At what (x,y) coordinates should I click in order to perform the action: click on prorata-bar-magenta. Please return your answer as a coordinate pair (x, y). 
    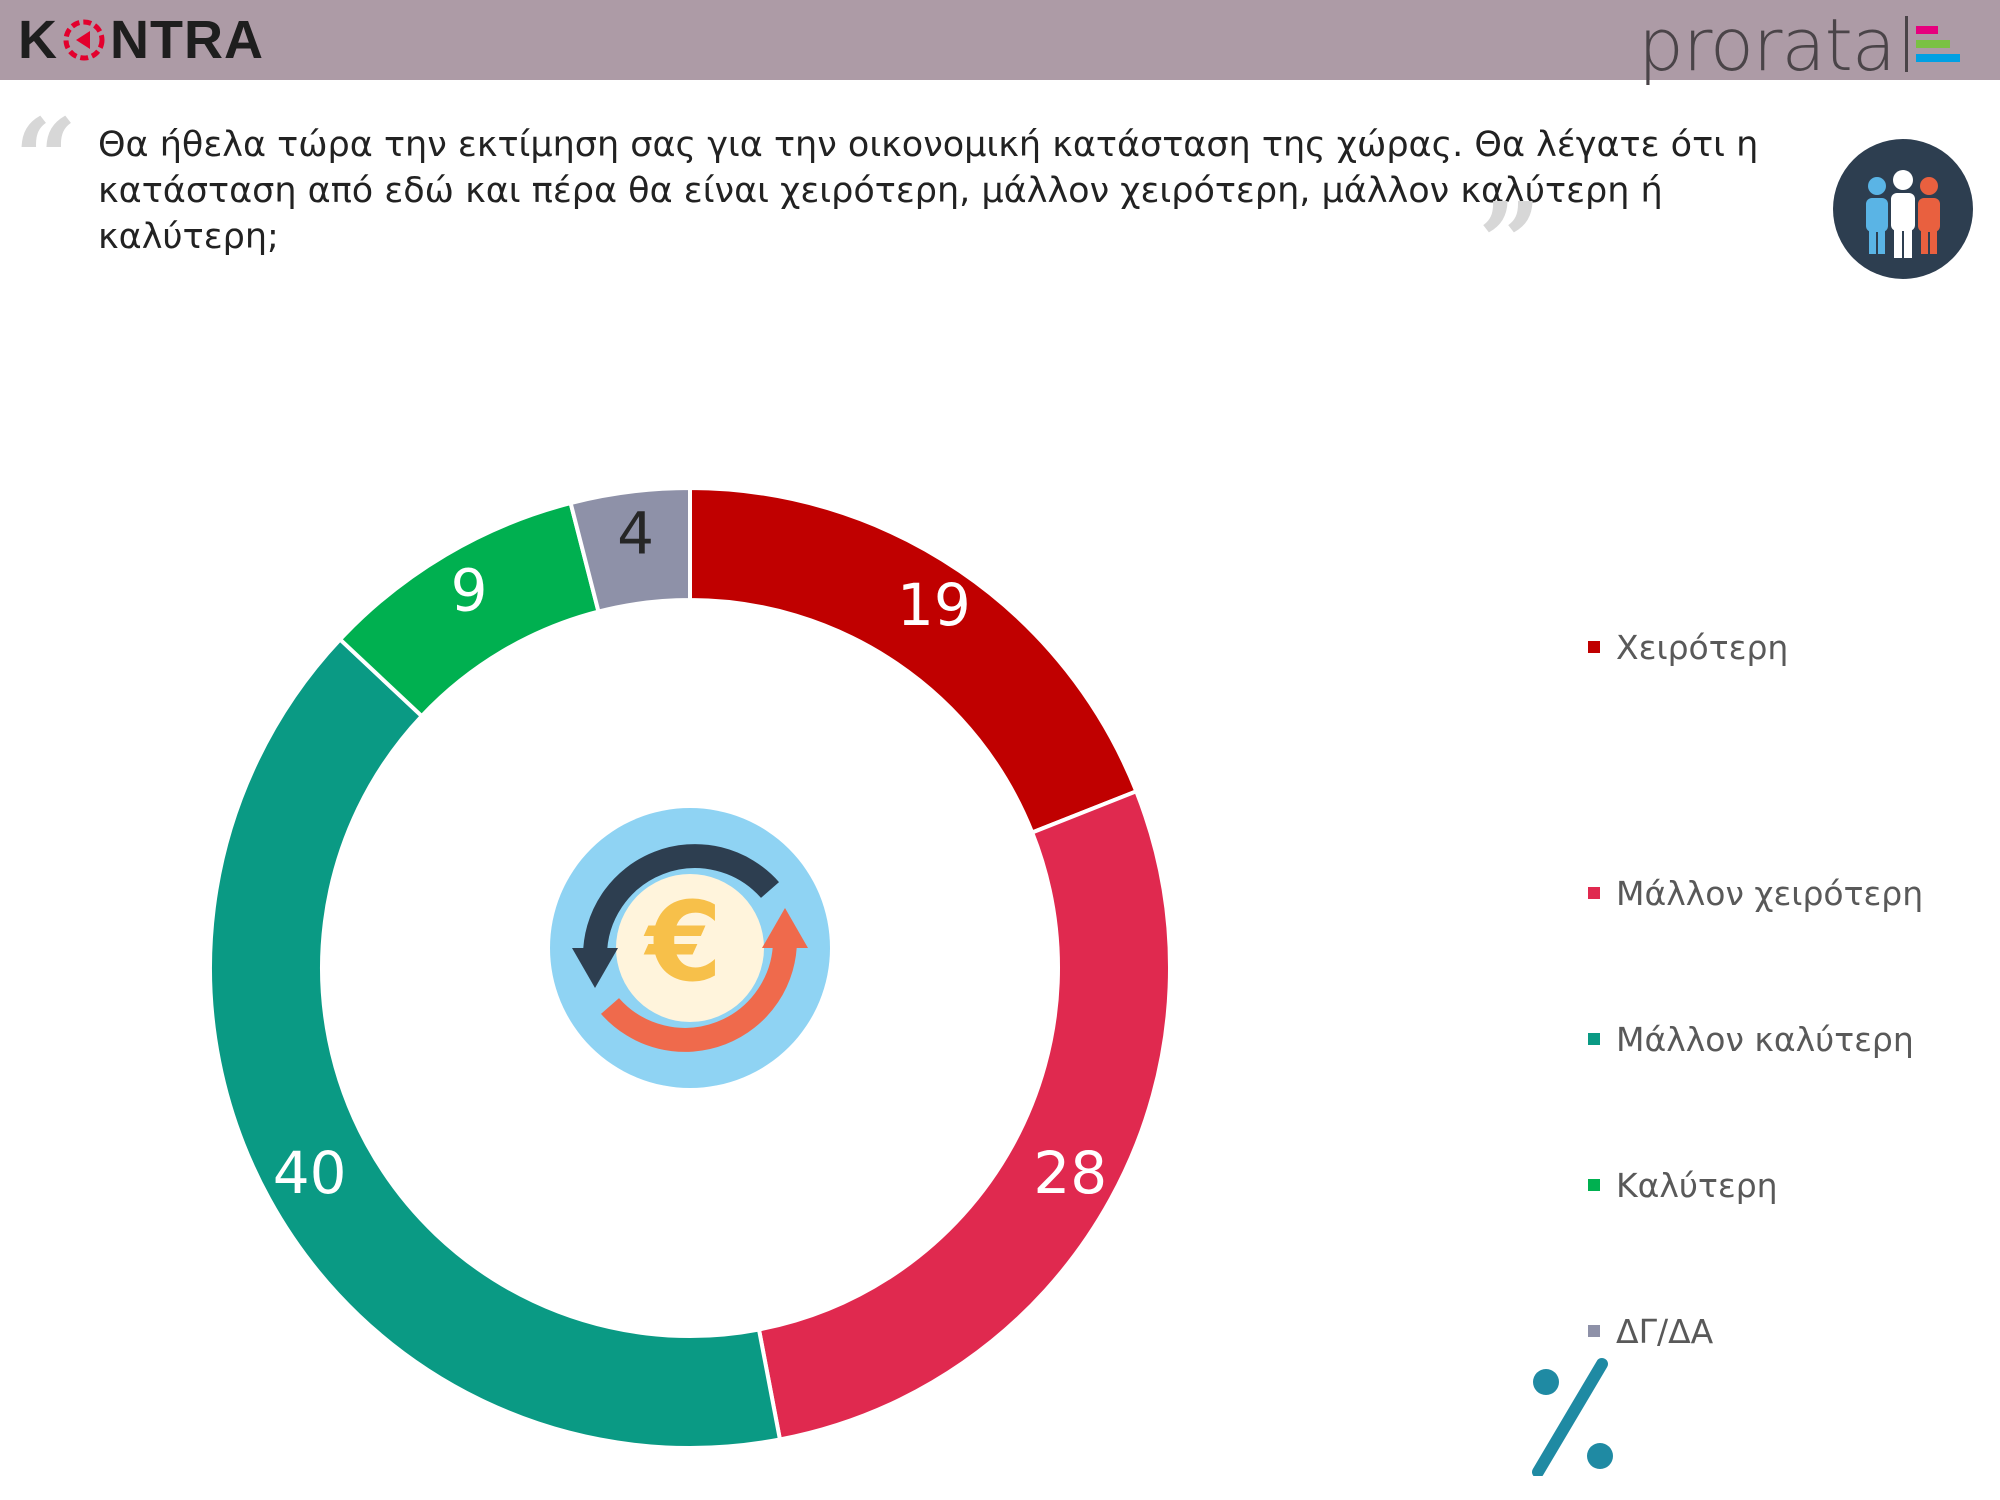
    Looking at the image, I should click on (1927, 30).